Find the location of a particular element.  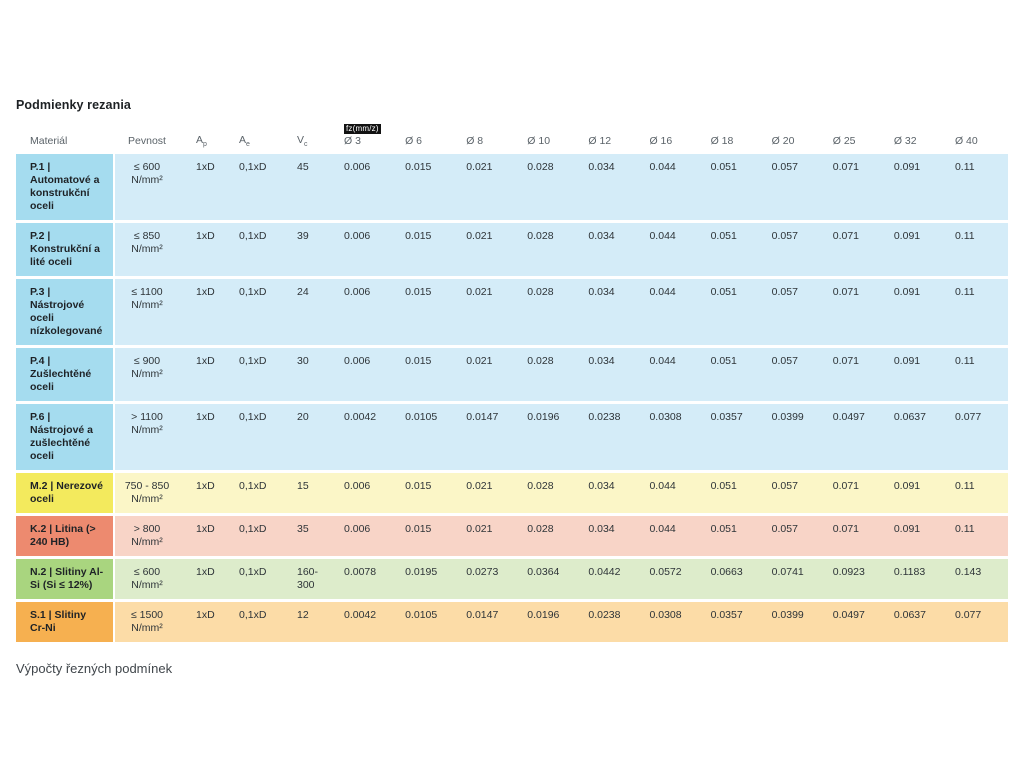

pevnost-cell: ≤ 900 N/mm² is located at coordinates (147, 367).